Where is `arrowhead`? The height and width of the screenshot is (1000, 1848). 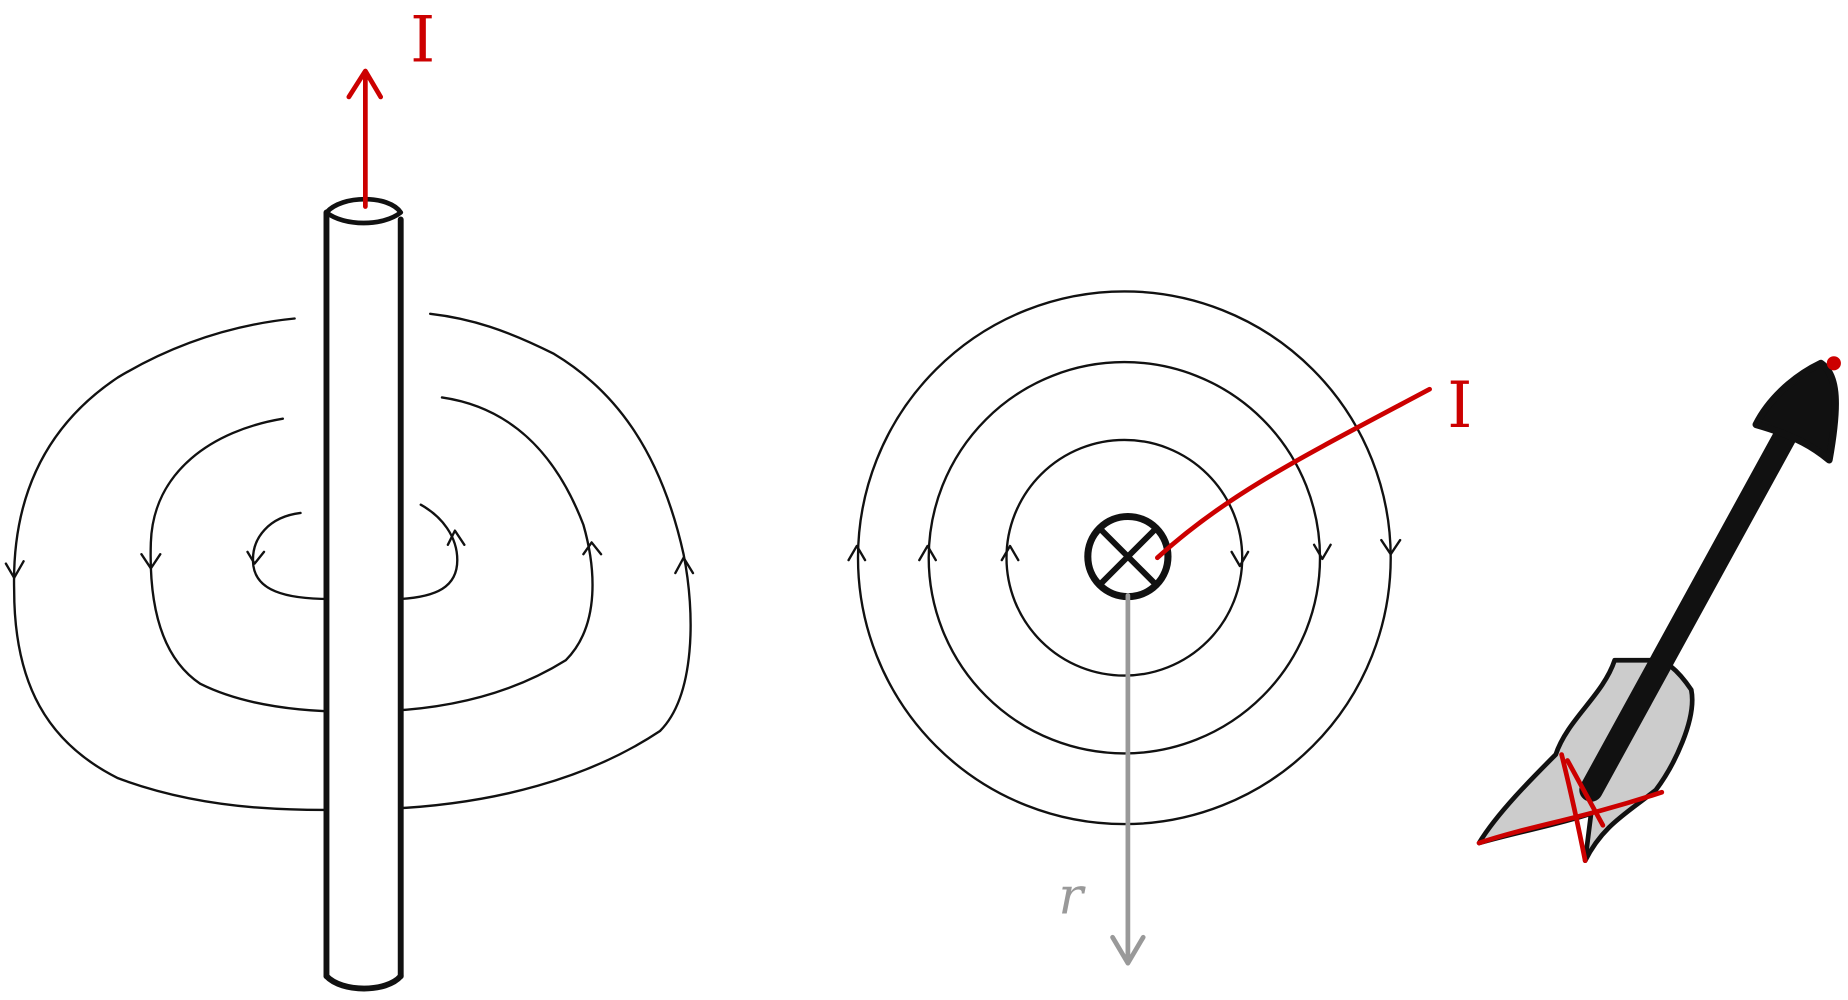
arrowhead is located at coordinates (1795, 411).